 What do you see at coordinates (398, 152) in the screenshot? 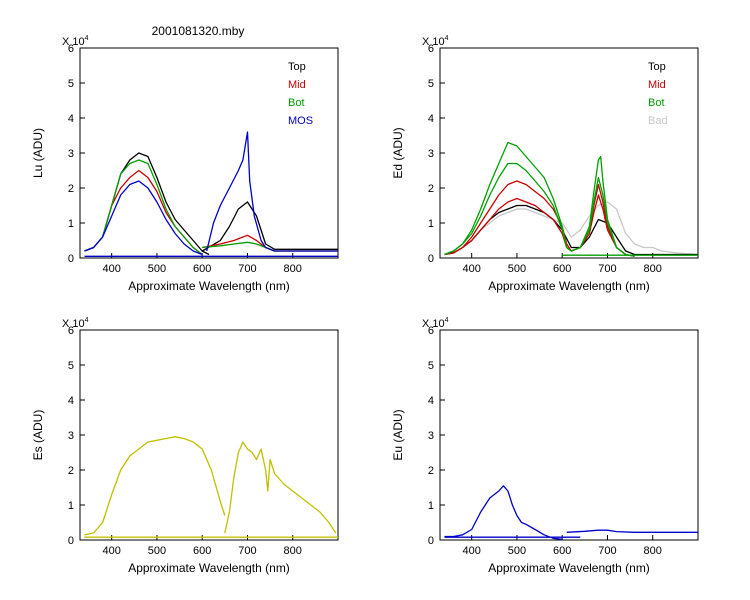
I see `y-axis-label: Ed (ADU)` at bounding box center [398, 152].